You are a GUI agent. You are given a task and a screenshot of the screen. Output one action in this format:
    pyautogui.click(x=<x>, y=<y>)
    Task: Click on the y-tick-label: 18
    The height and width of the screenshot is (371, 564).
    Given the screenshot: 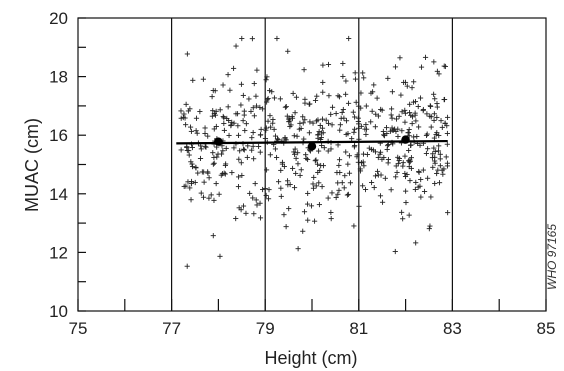 What is the action you would take?
    pyautogui.click(x=58, y=77)
    